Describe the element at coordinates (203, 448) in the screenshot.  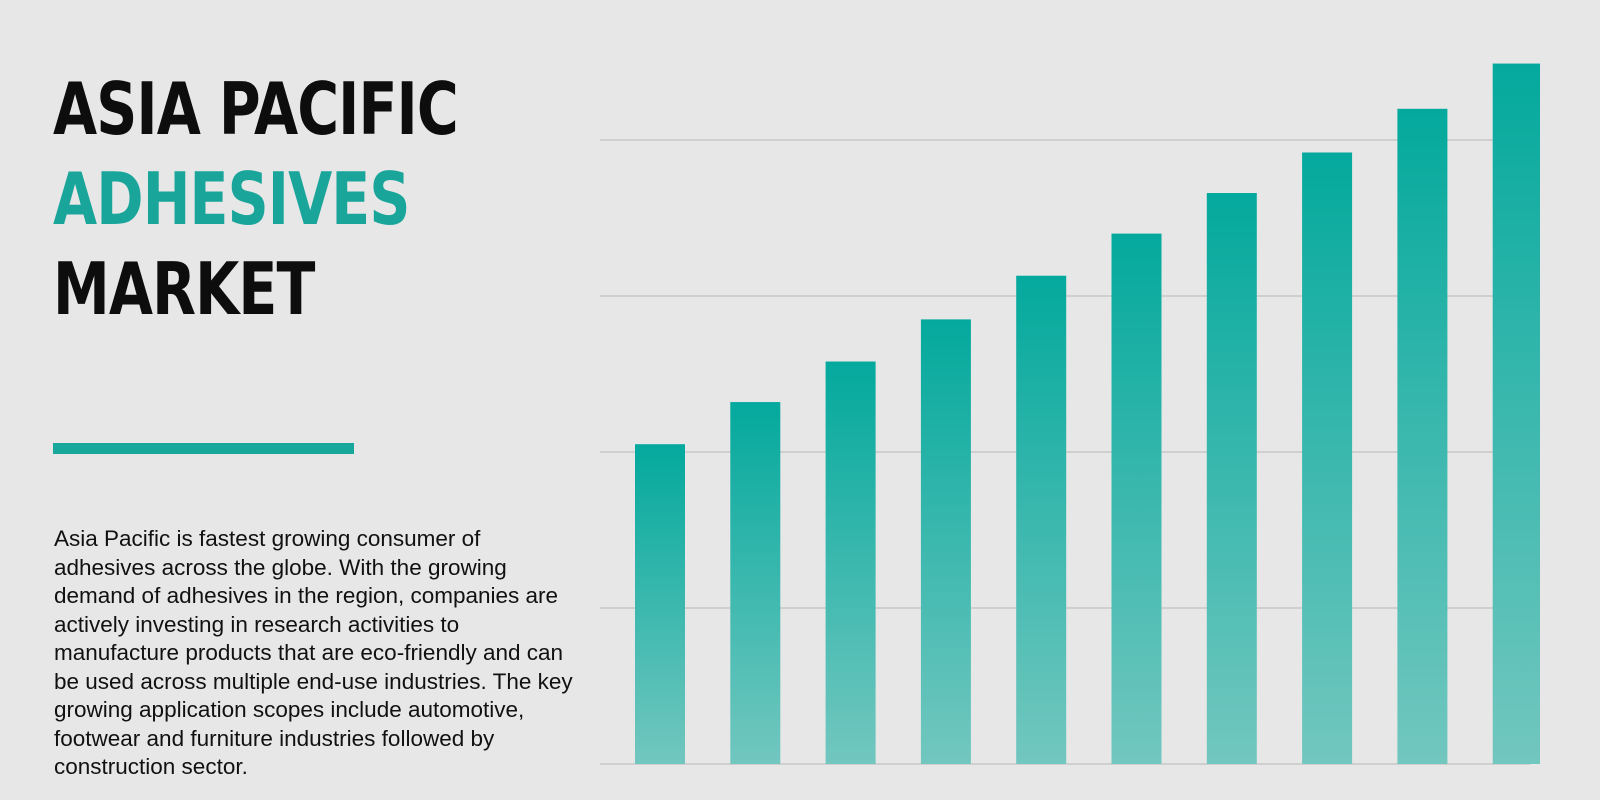
I see `title-divider` at that location.